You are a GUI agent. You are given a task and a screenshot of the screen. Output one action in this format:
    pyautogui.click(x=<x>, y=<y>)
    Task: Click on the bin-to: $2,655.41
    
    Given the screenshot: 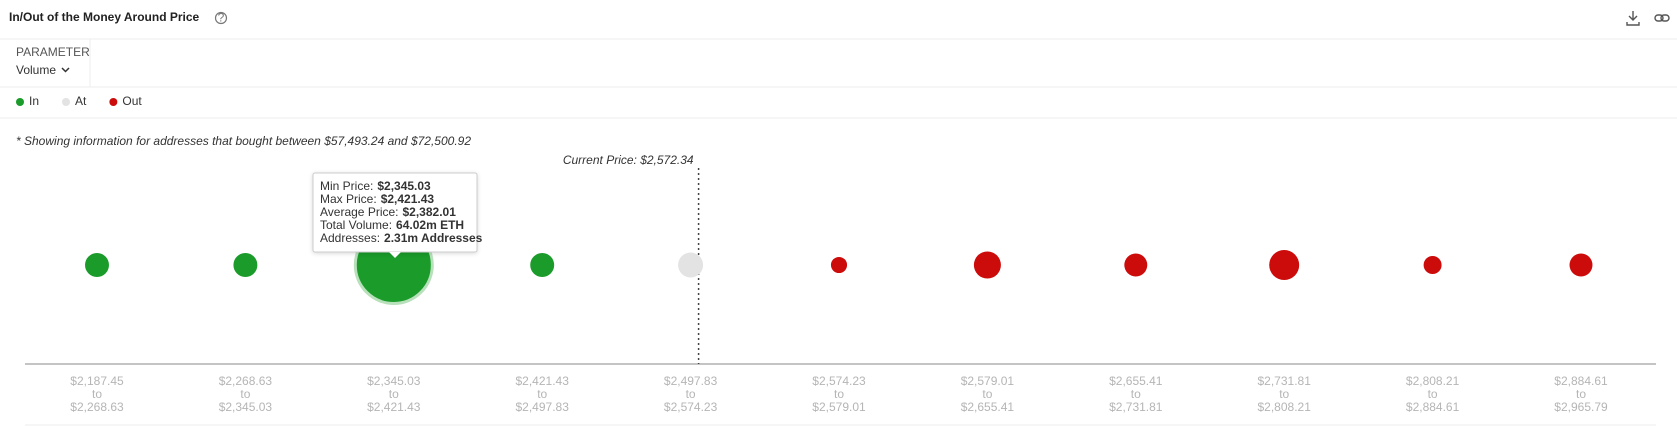 What is the action you would take?
    pyautogui.click(x=988, y=407)
    